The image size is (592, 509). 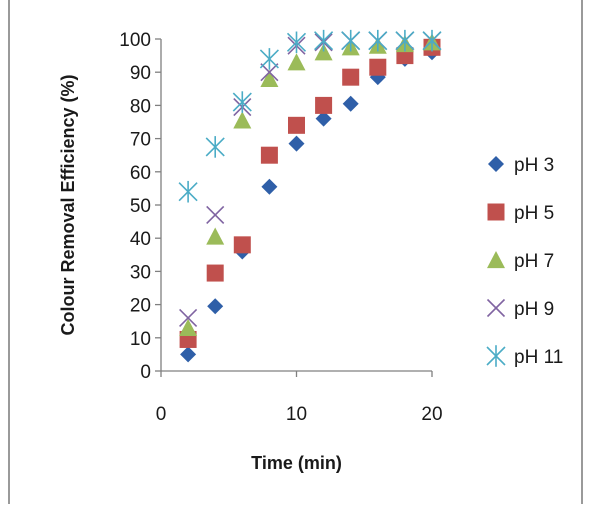 I want to click on y-tick-label: 60, so click(x=140, y=173).